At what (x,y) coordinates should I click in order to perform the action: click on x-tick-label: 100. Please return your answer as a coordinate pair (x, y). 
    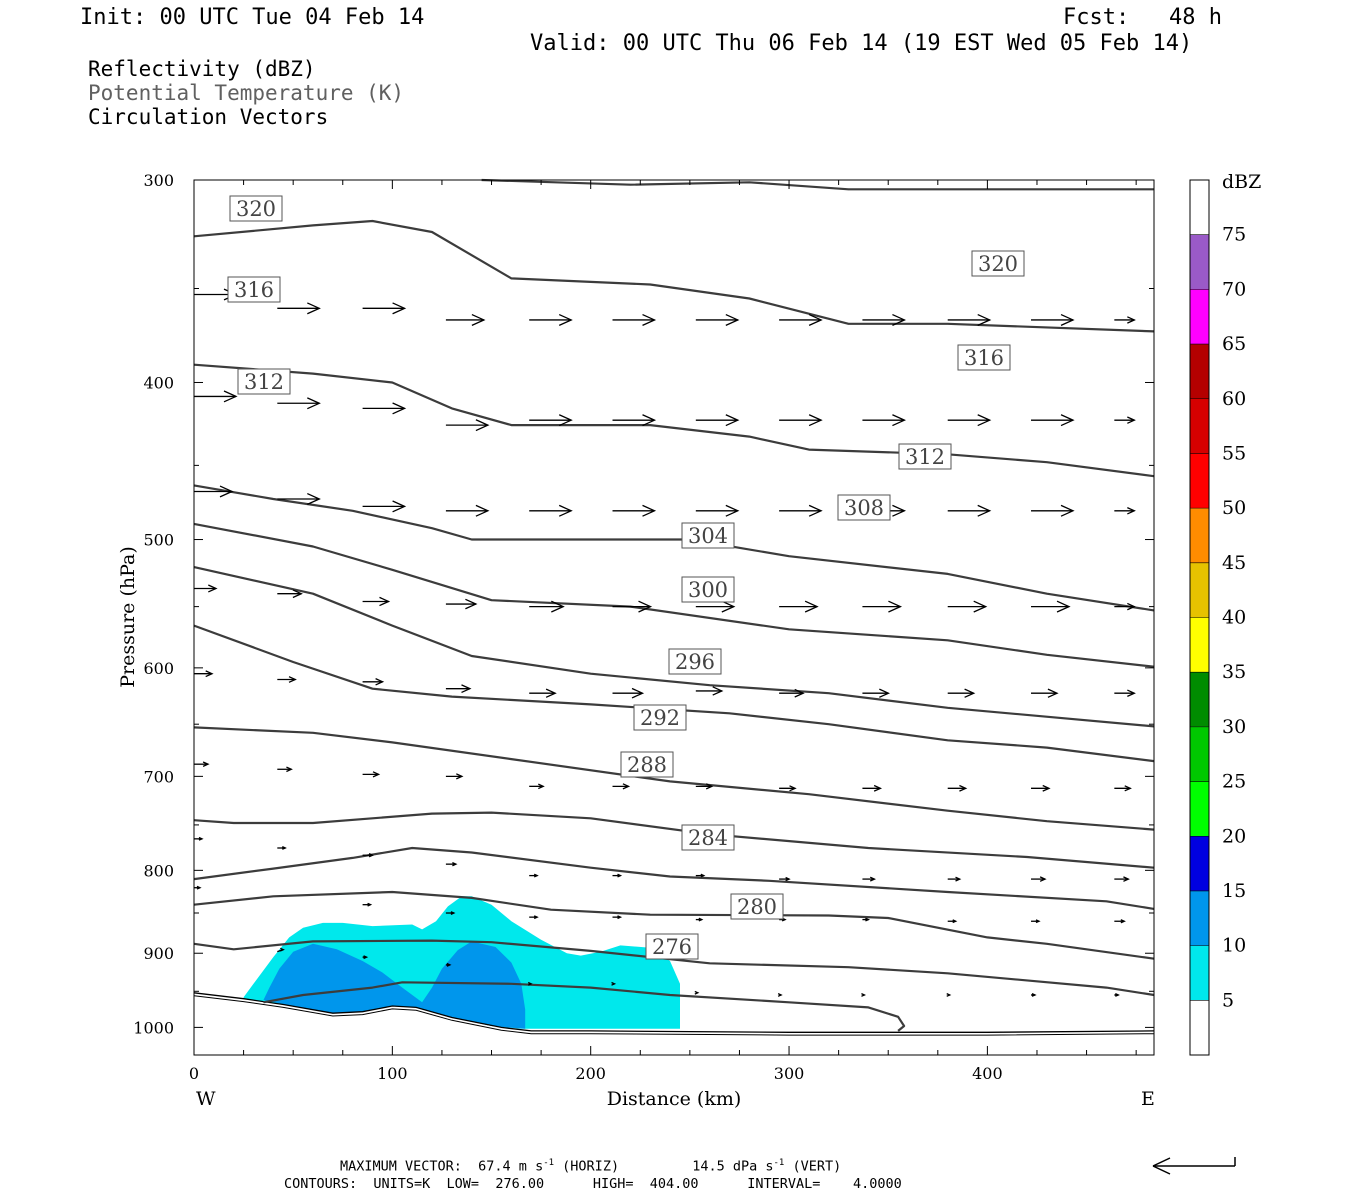
    Looking at the image, I should click on (392, 1073).